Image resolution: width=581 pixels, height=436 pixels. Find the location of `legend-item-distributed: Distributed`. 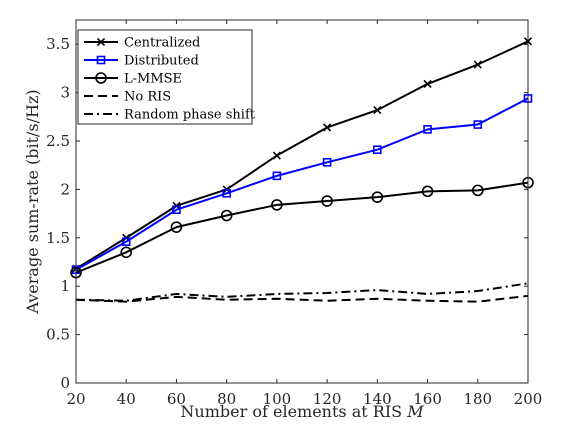

legend-item-distributed: Distributed is located at coordinates (141, 61).